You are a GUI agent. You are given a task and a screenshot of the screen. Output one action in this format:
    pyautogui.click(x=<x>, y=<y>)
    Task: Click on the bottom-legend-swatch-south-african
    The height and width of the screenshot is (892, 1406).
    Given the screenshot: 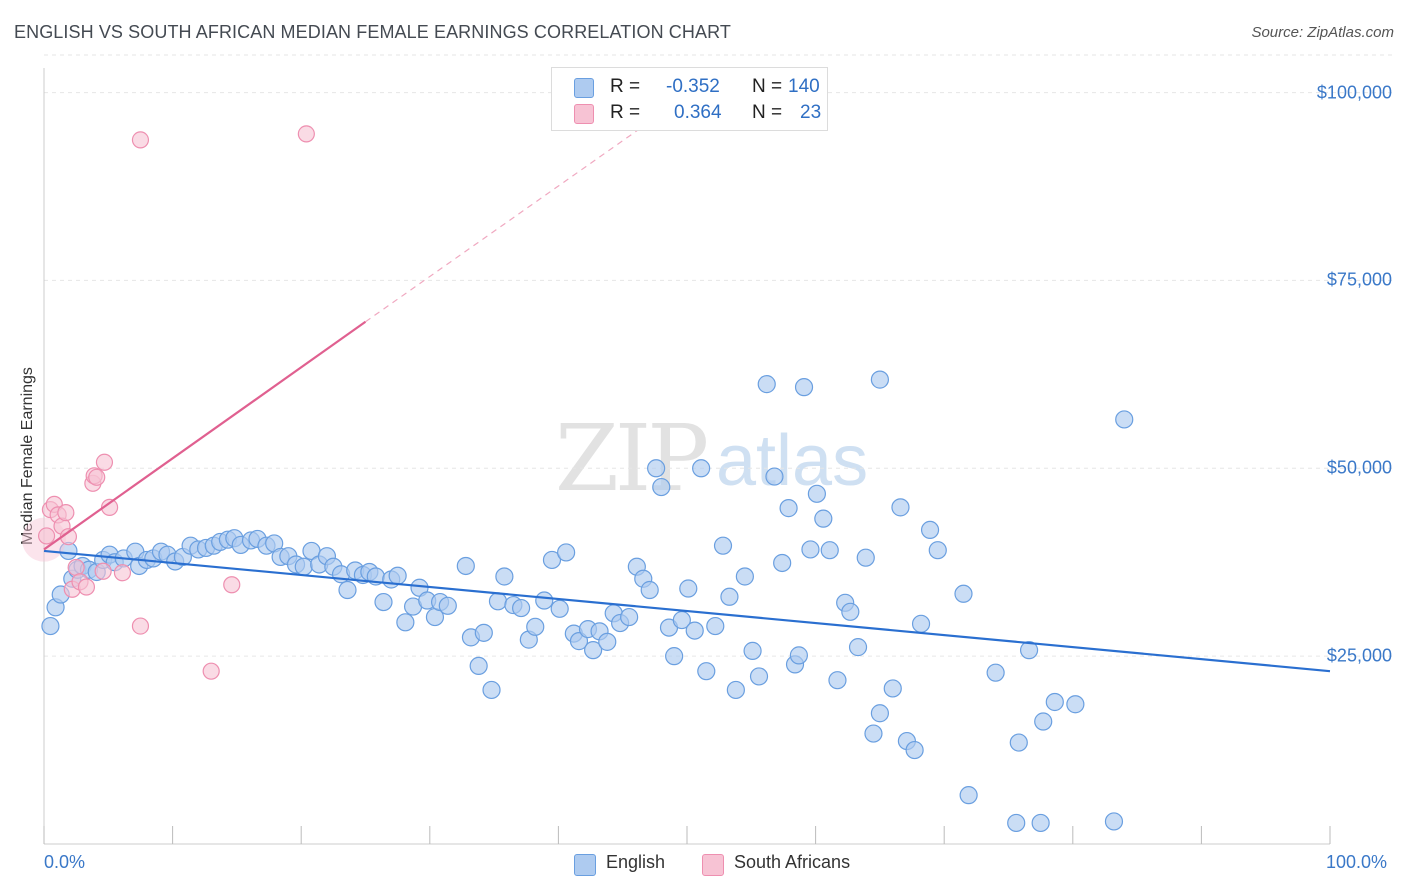 What is the action you would take?
    pyautogui.click(x=713, y=865)
    